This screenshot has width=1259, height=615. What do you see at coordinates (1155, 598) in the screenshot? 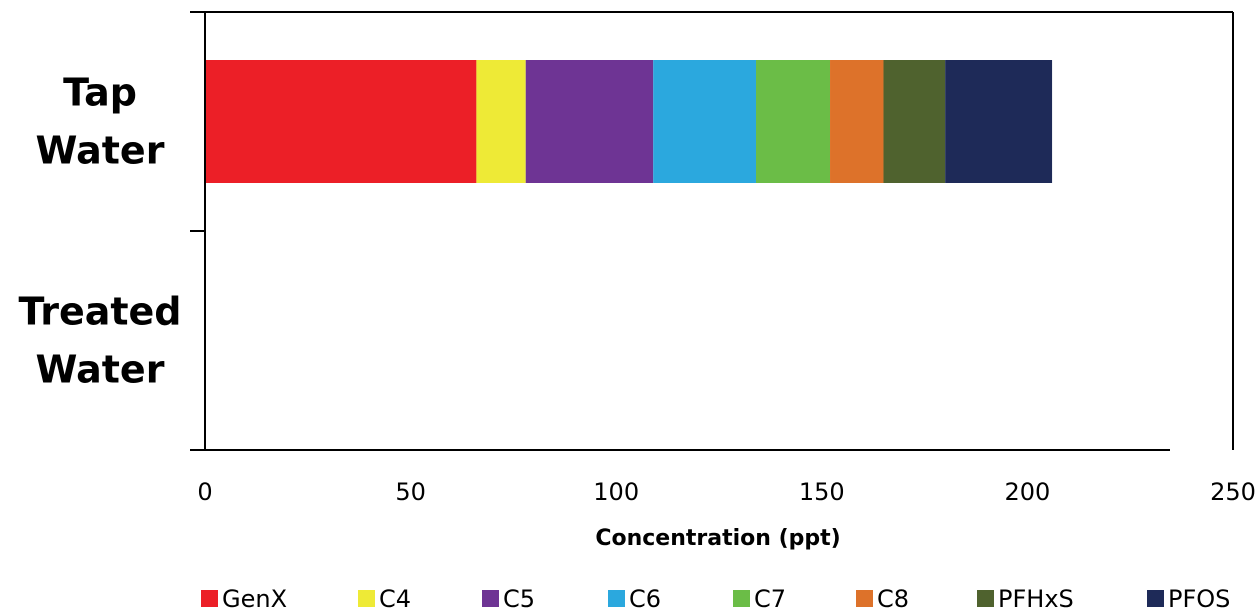
I see `legend-swatch-pfos` at bounding box center [1155, 598].